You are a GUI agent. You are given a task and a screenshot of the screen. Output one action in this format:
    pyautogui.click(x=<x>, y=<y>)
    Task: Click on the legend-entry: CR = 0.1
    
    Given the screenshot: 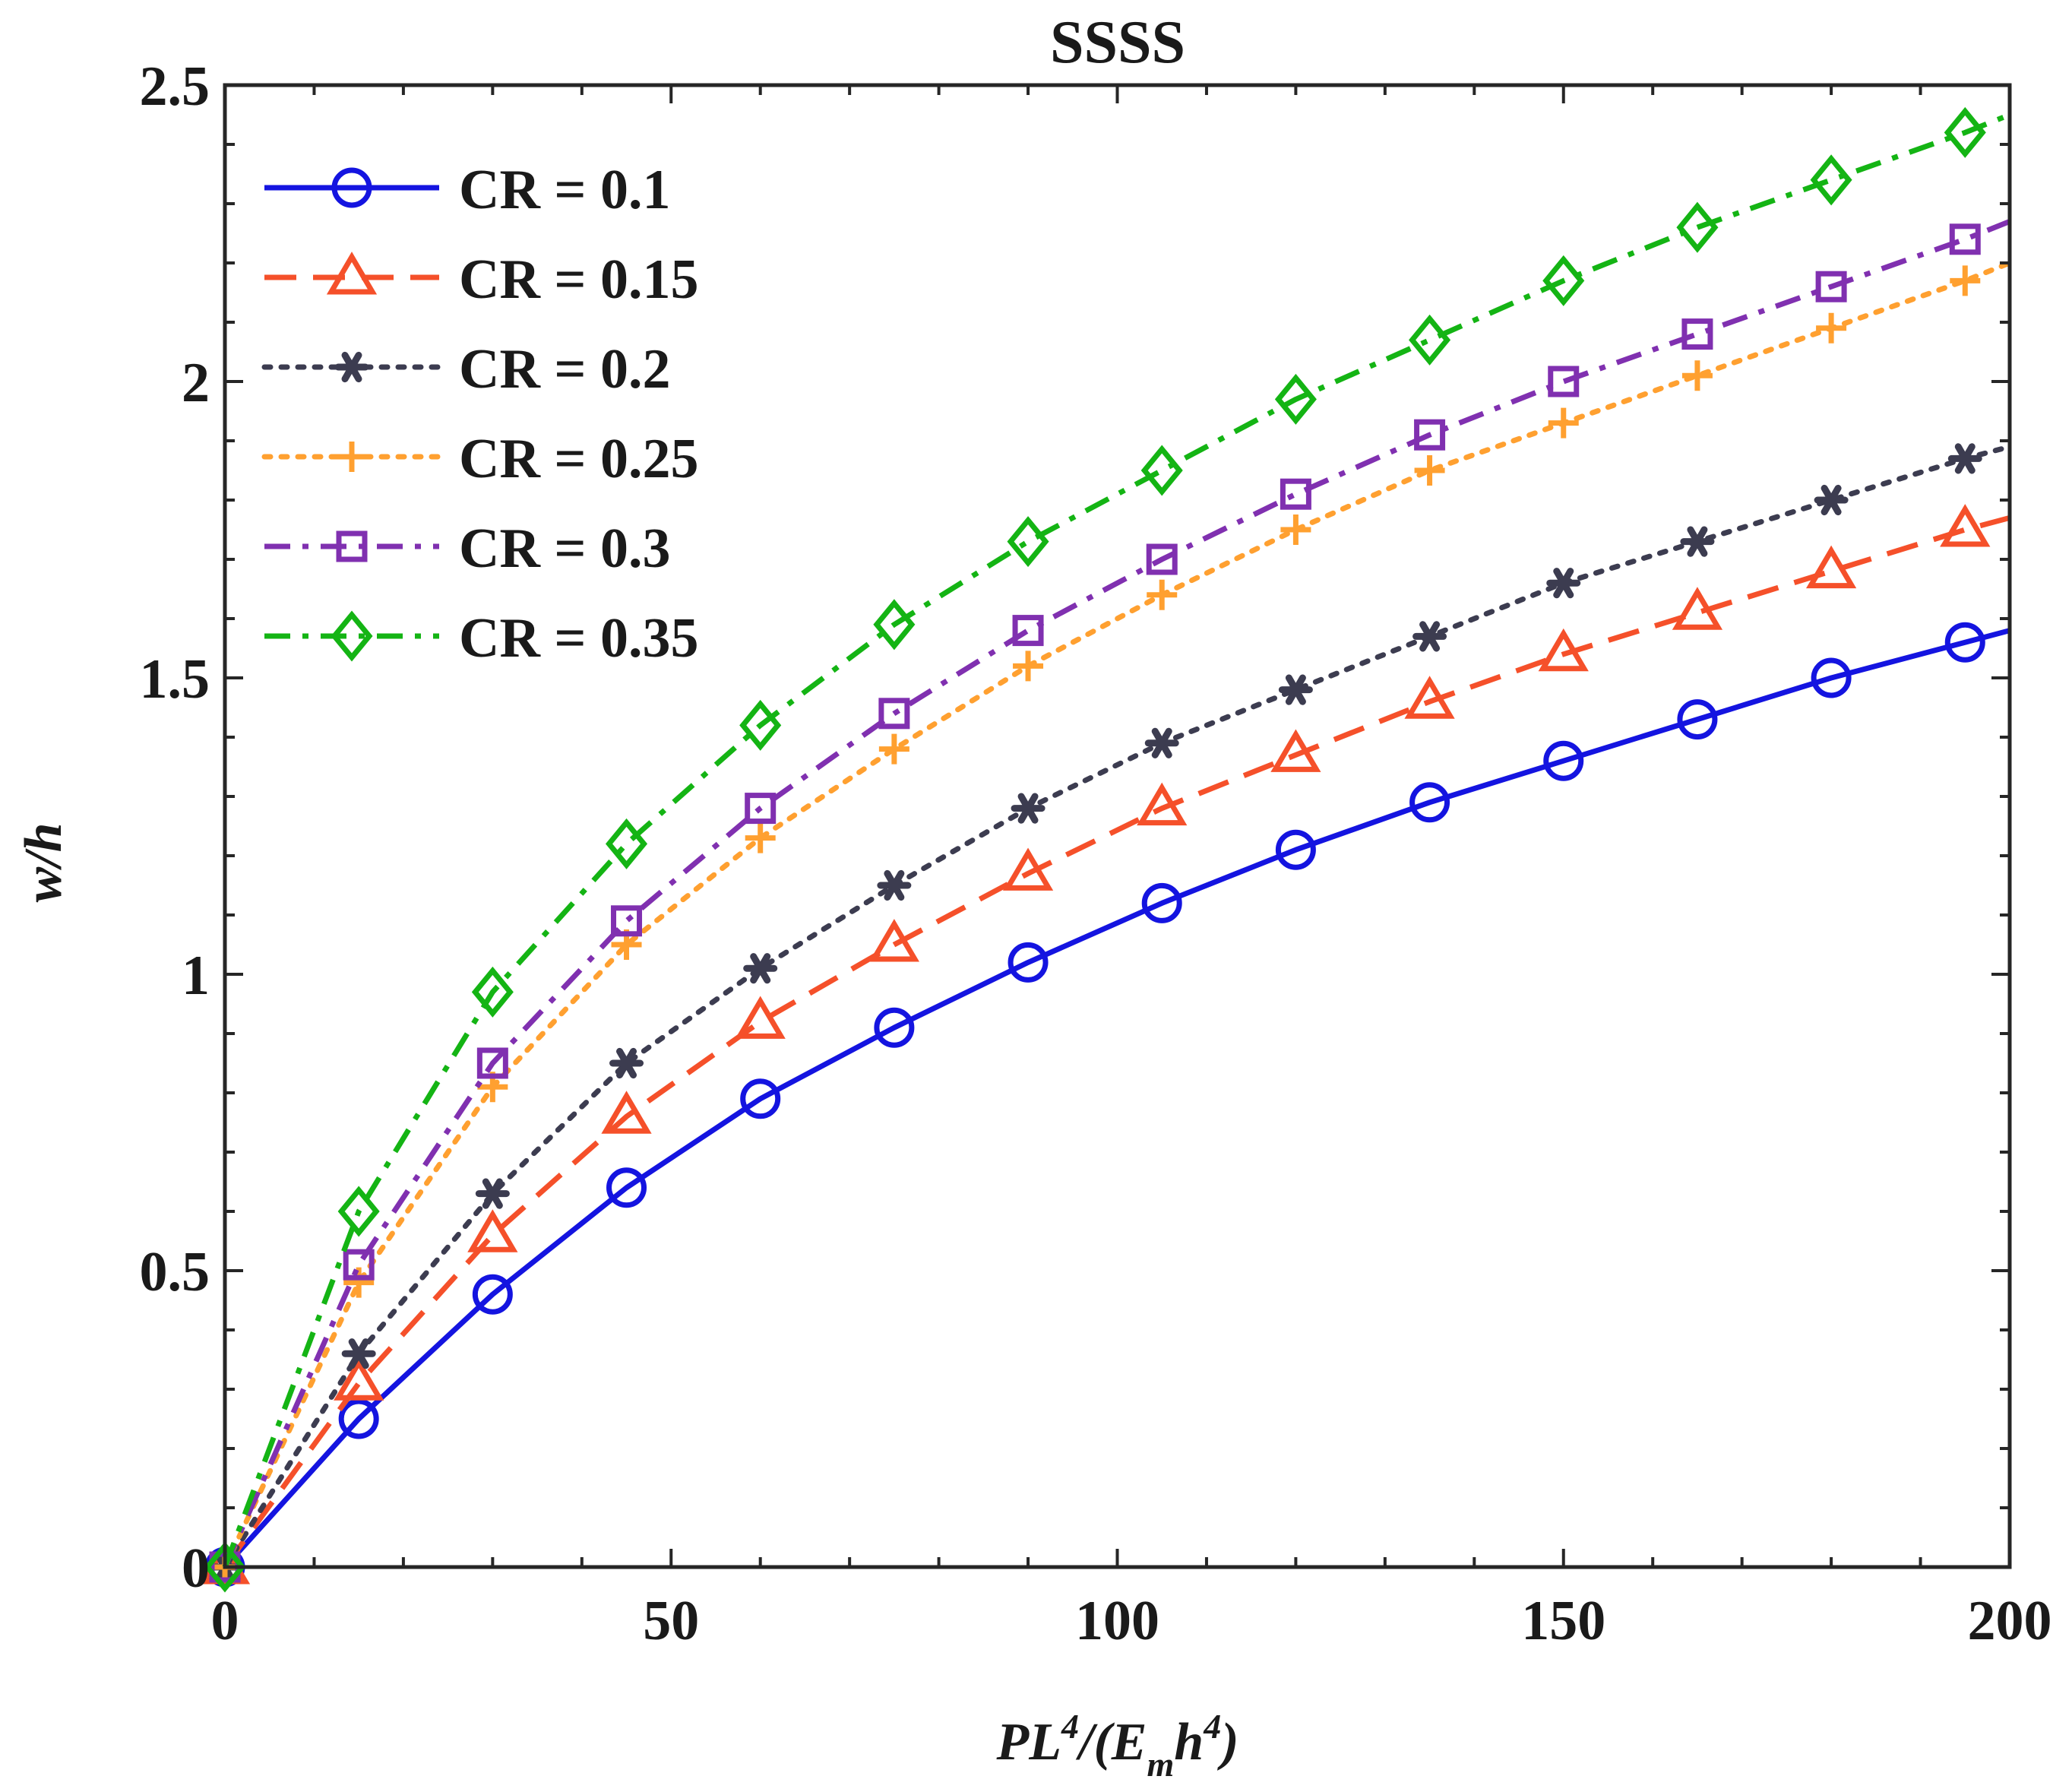 What is the action you would take?
    pyautogui.click(x=467, y=190)
    